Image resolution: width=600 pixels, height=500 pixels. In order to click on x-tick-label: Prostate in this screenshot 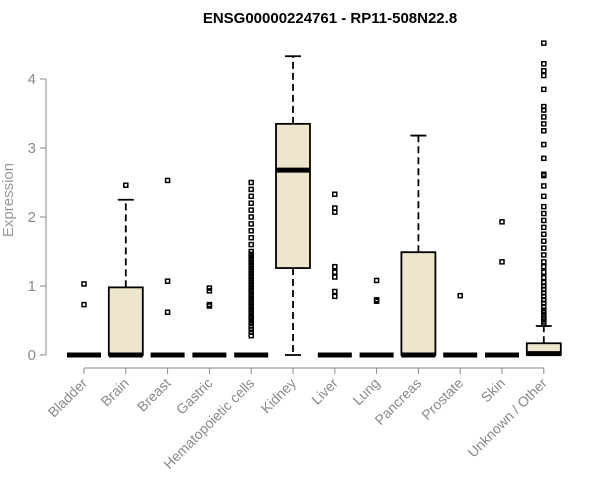, I will do `click(442, 399)`.